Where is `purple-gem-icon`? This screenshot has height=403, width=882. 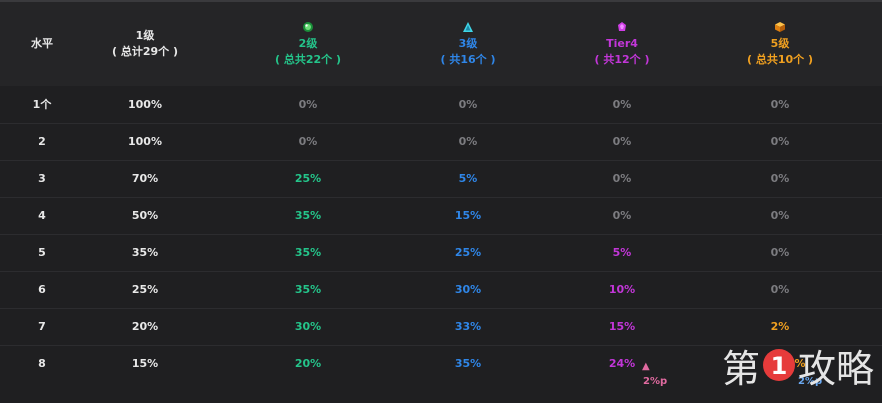
purple-gem-icon is located at coordinates (622, 26).